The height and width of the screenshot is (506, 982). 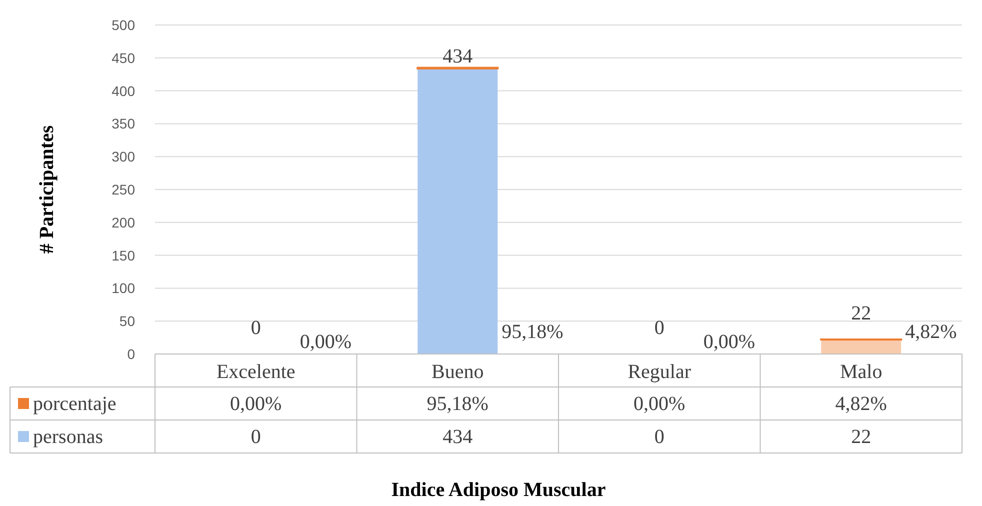 I want to click on text: 95,18%, so click(x=533, y=332).